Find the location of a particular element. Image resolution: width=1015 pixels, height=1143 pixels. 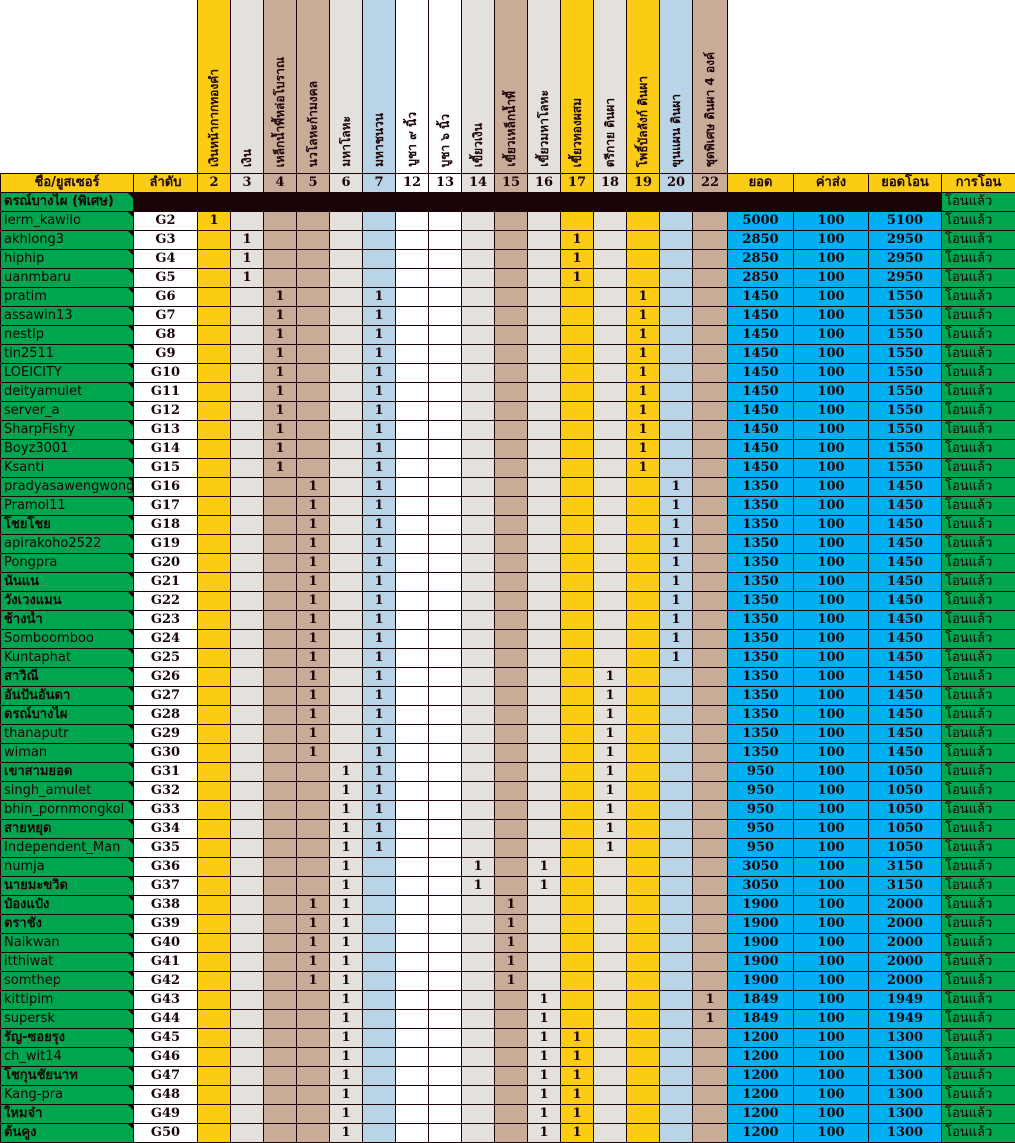

order-cell: G37 is located at coordinates (165, 886).